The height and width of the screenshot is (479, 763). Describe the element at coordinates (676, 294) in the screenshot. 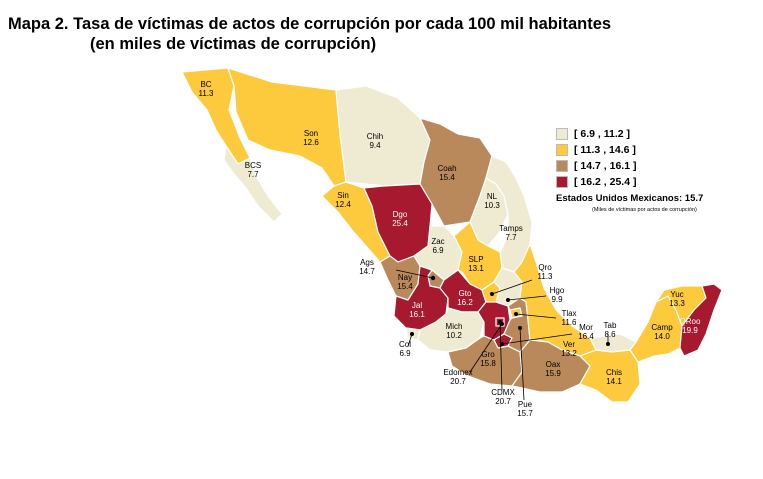

I see `state-name-yuc: Yuc` at that location.